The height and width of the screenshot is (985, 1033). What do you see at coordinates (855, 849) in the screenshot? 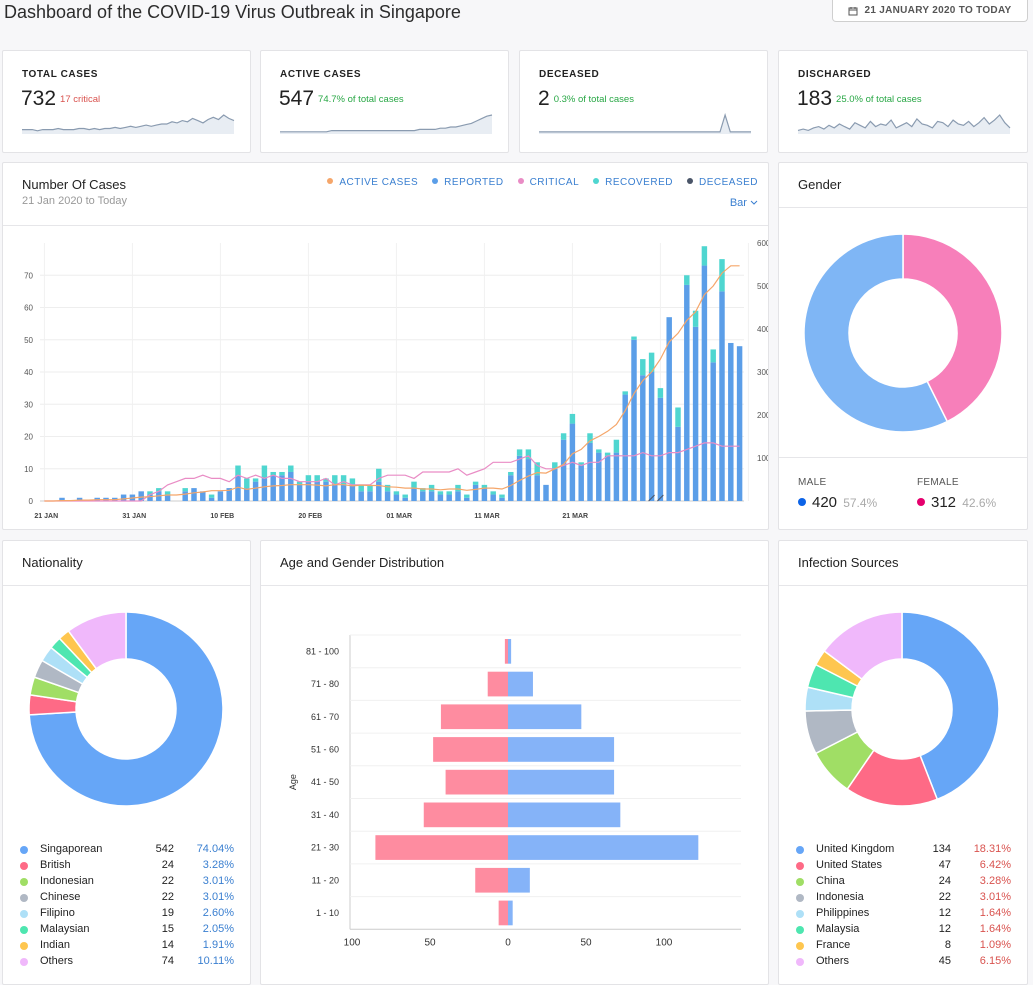
I see `legend-label: United Kingdom` at bounding box center [855, 849].